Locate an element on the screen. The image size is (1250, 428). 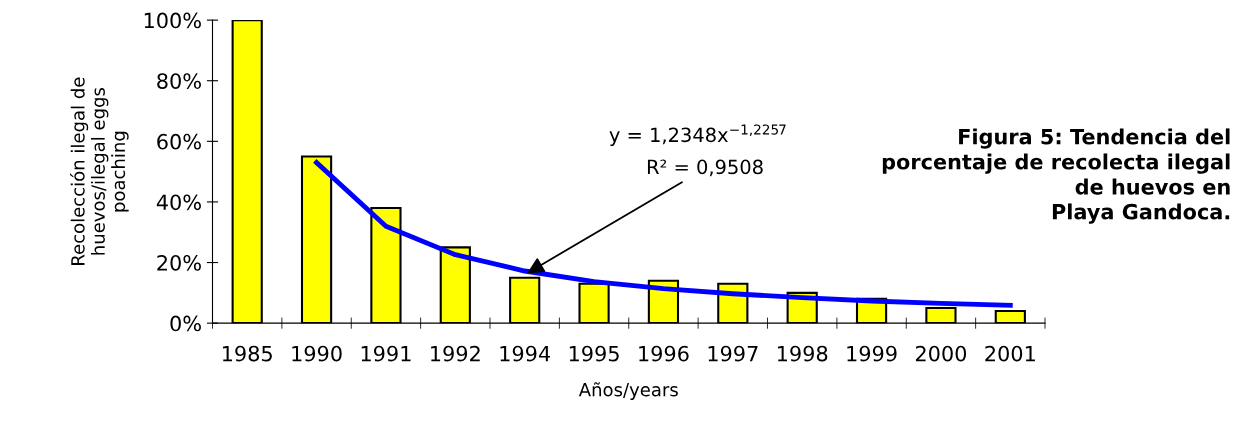
y-axis-title: Recolección ilegal de huevos/ilegal eggs poaching is located at coordinates (99, 171).